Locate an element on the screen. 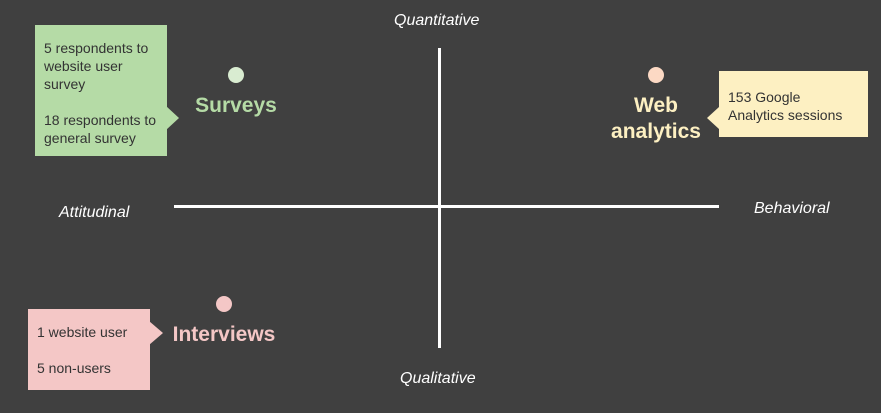 This screenshot has width=881, height=413. axis-label-quantitative: Quantitative is located at coordinates (437, 20).